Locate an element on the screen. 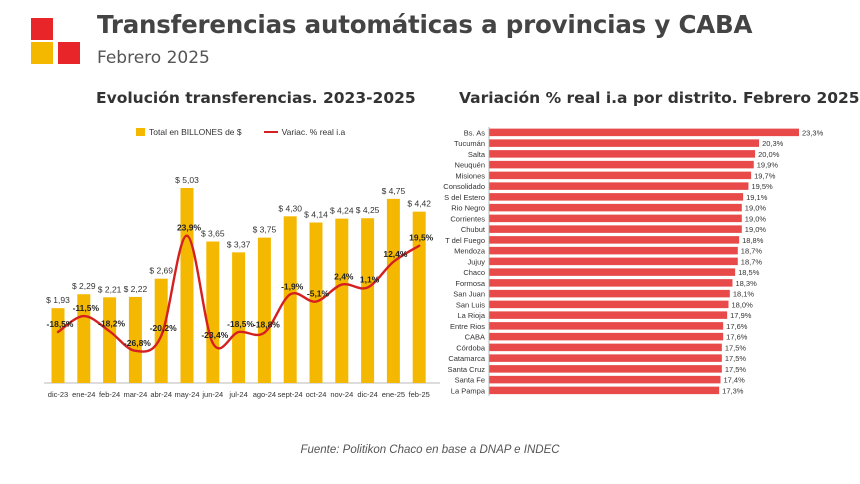  category-label-14: Formosa is located at coordinates (470, 283).